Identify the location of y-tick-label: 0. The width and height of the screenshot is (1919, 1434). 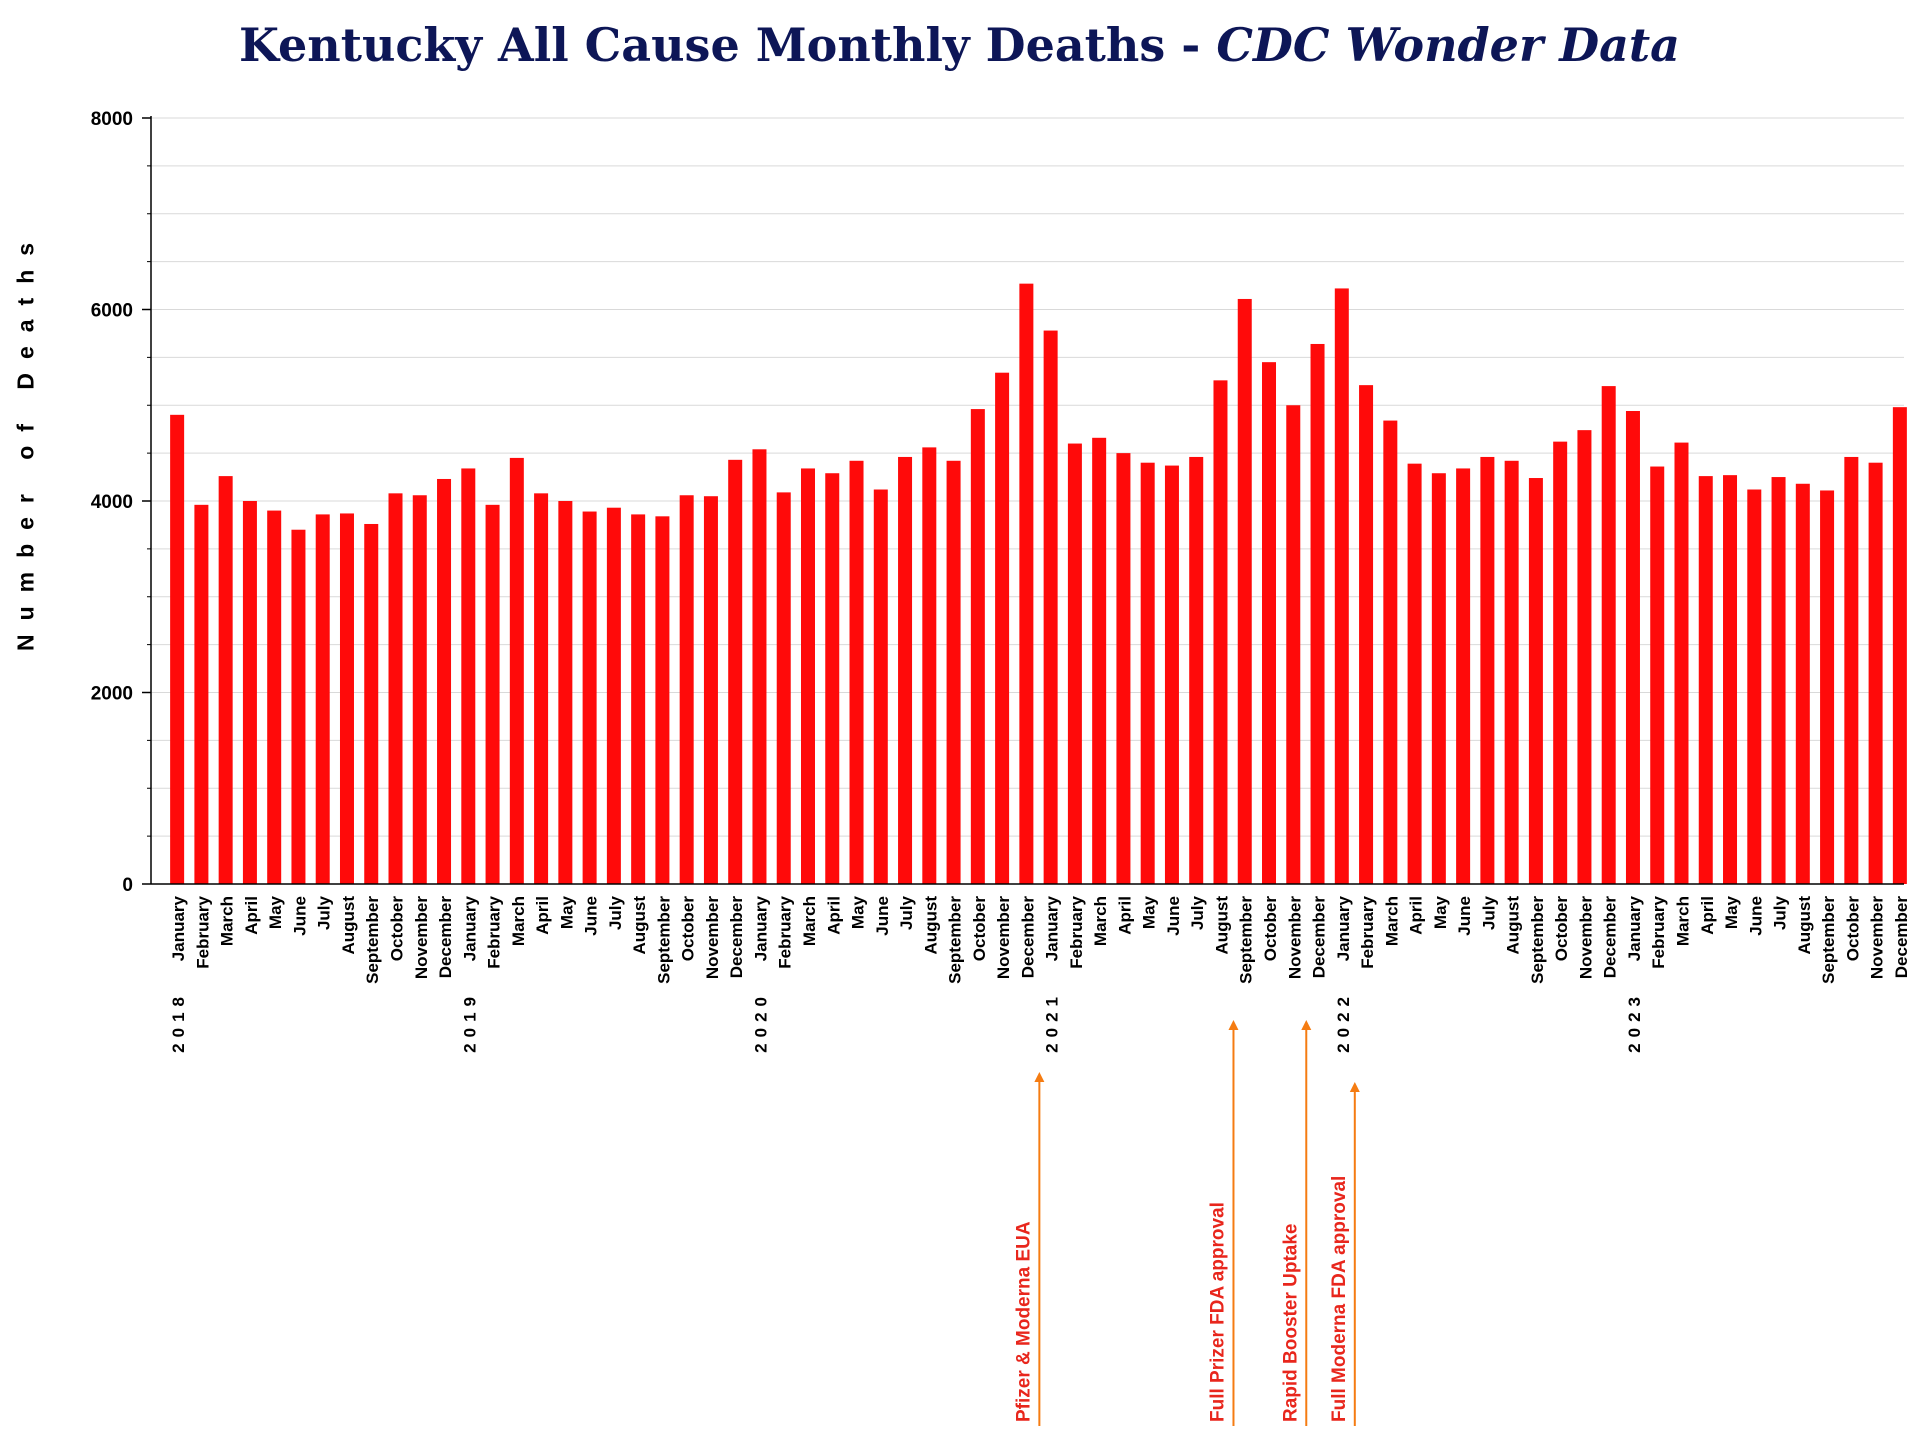
(127, 885).